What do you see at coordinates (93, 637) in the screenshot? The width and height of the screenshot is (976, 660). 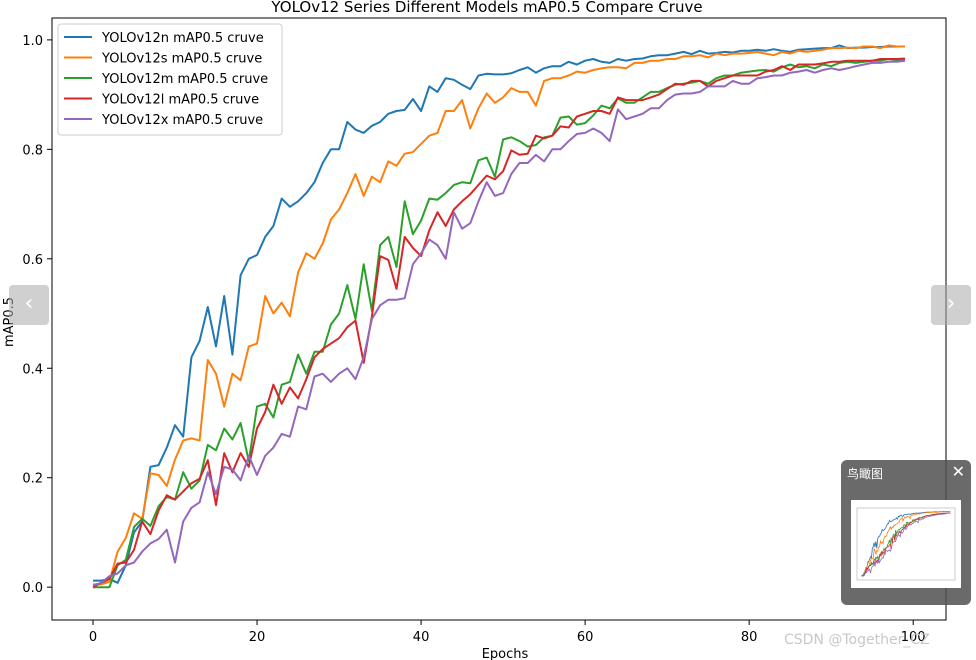 I see `x-tick-label: 0` at bounding box center [93, 637].